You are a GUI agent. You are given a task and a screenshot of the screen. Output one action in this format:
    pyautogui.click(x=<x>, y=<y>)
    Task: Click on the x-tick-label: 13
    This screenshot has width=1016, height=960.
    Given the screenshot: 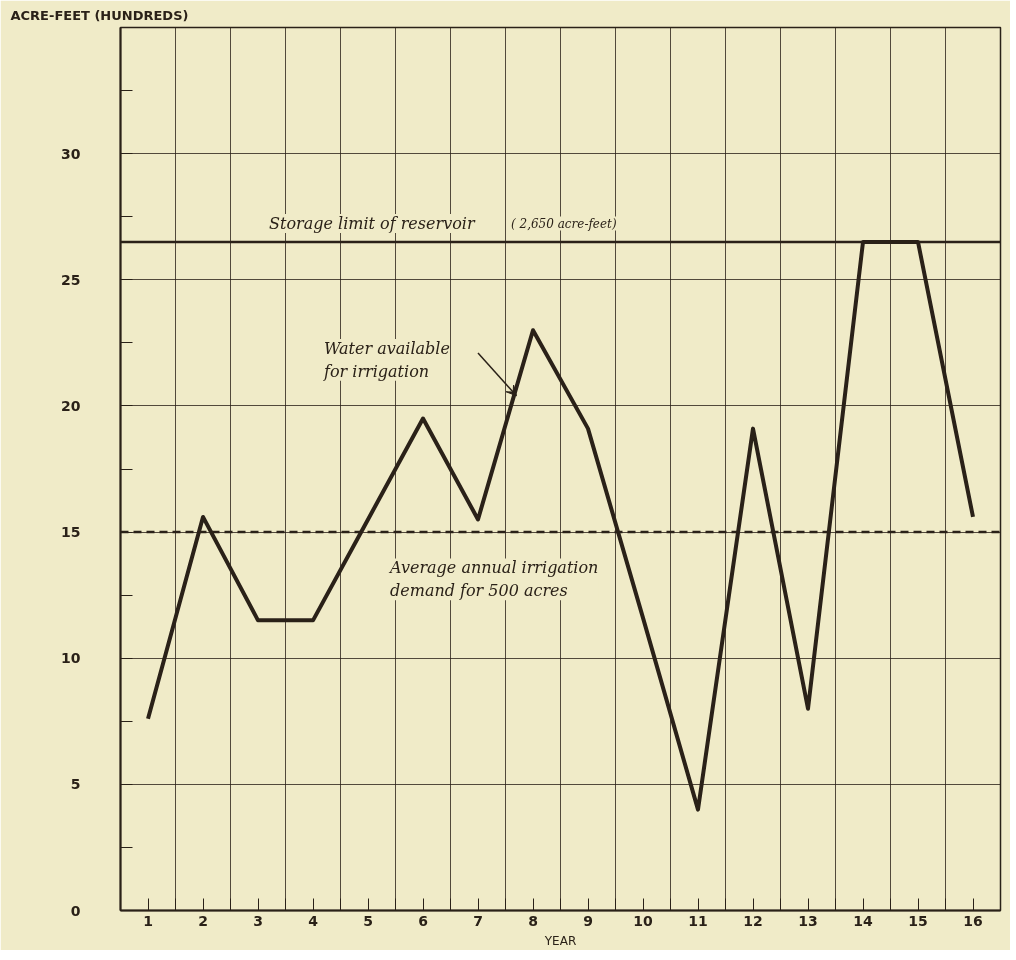 What is the action you would take?
    pyautogui.click(x=808, y=920)
    